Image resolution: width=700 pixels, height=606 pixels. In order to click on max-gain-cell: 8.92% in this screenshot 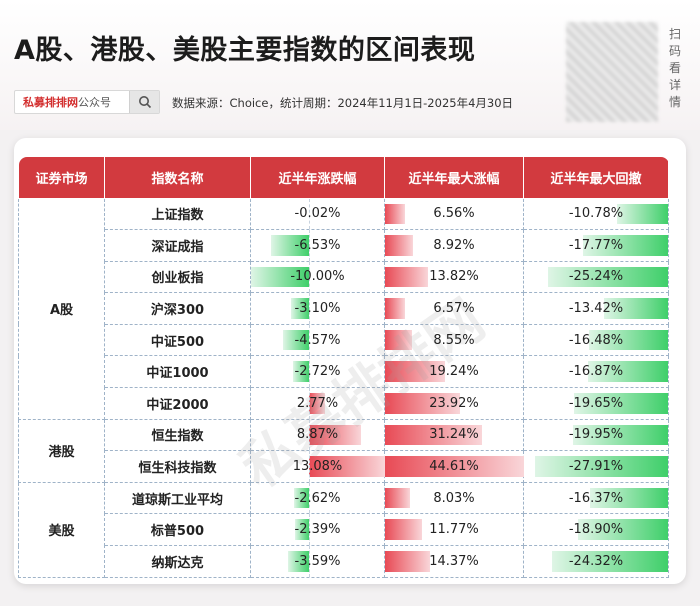, I will do `click(454, 245)`.